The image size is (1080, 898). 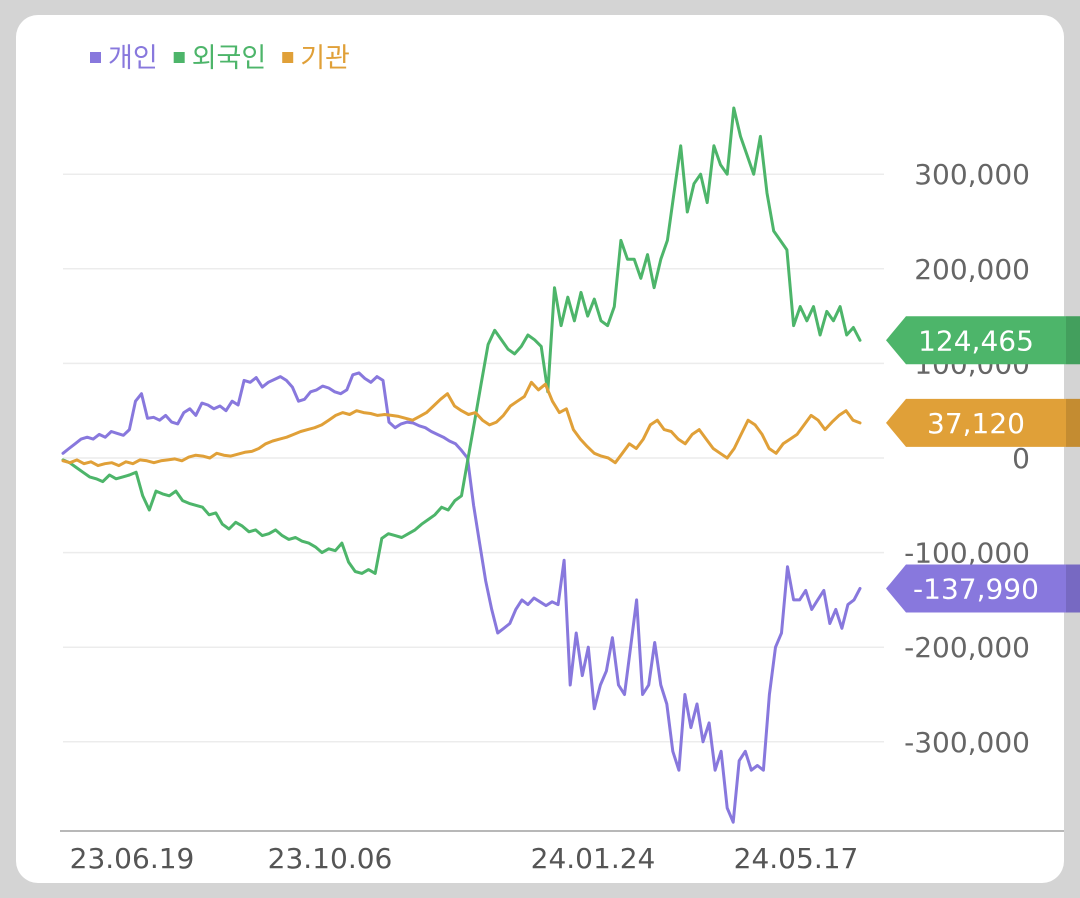 I want to click on x-axis-labels: 23.06.19 23.10.06 24.01.24 24.05.17, so click(x=464, y=858).